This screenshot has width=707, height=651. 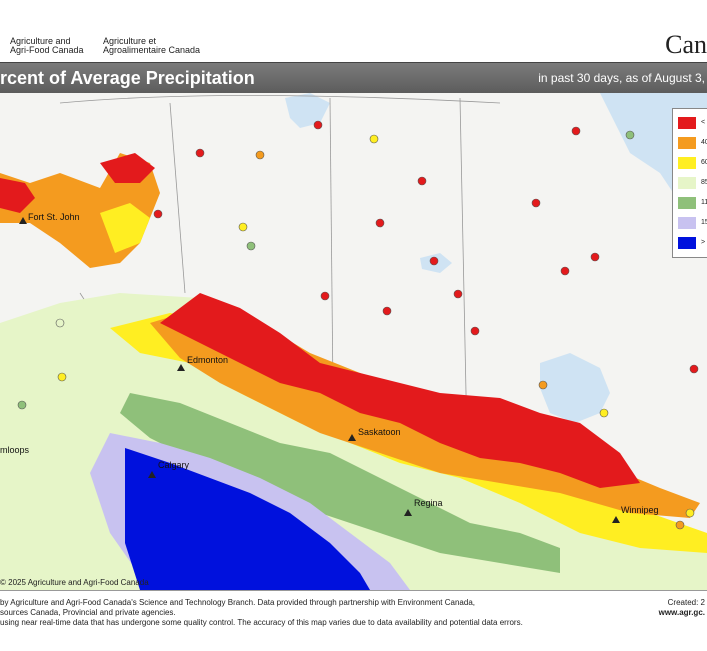 What do you see at coordinates (640, 510) in the screenshot?
I see `city-label-winnipeg: Winnipeg` at bounding box center [640, 510].